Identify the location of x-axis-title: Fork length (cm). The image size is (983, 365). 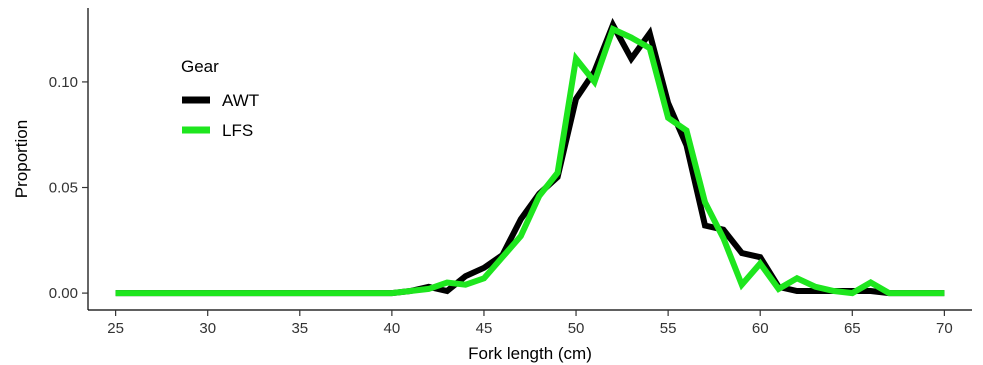
(530, 353).